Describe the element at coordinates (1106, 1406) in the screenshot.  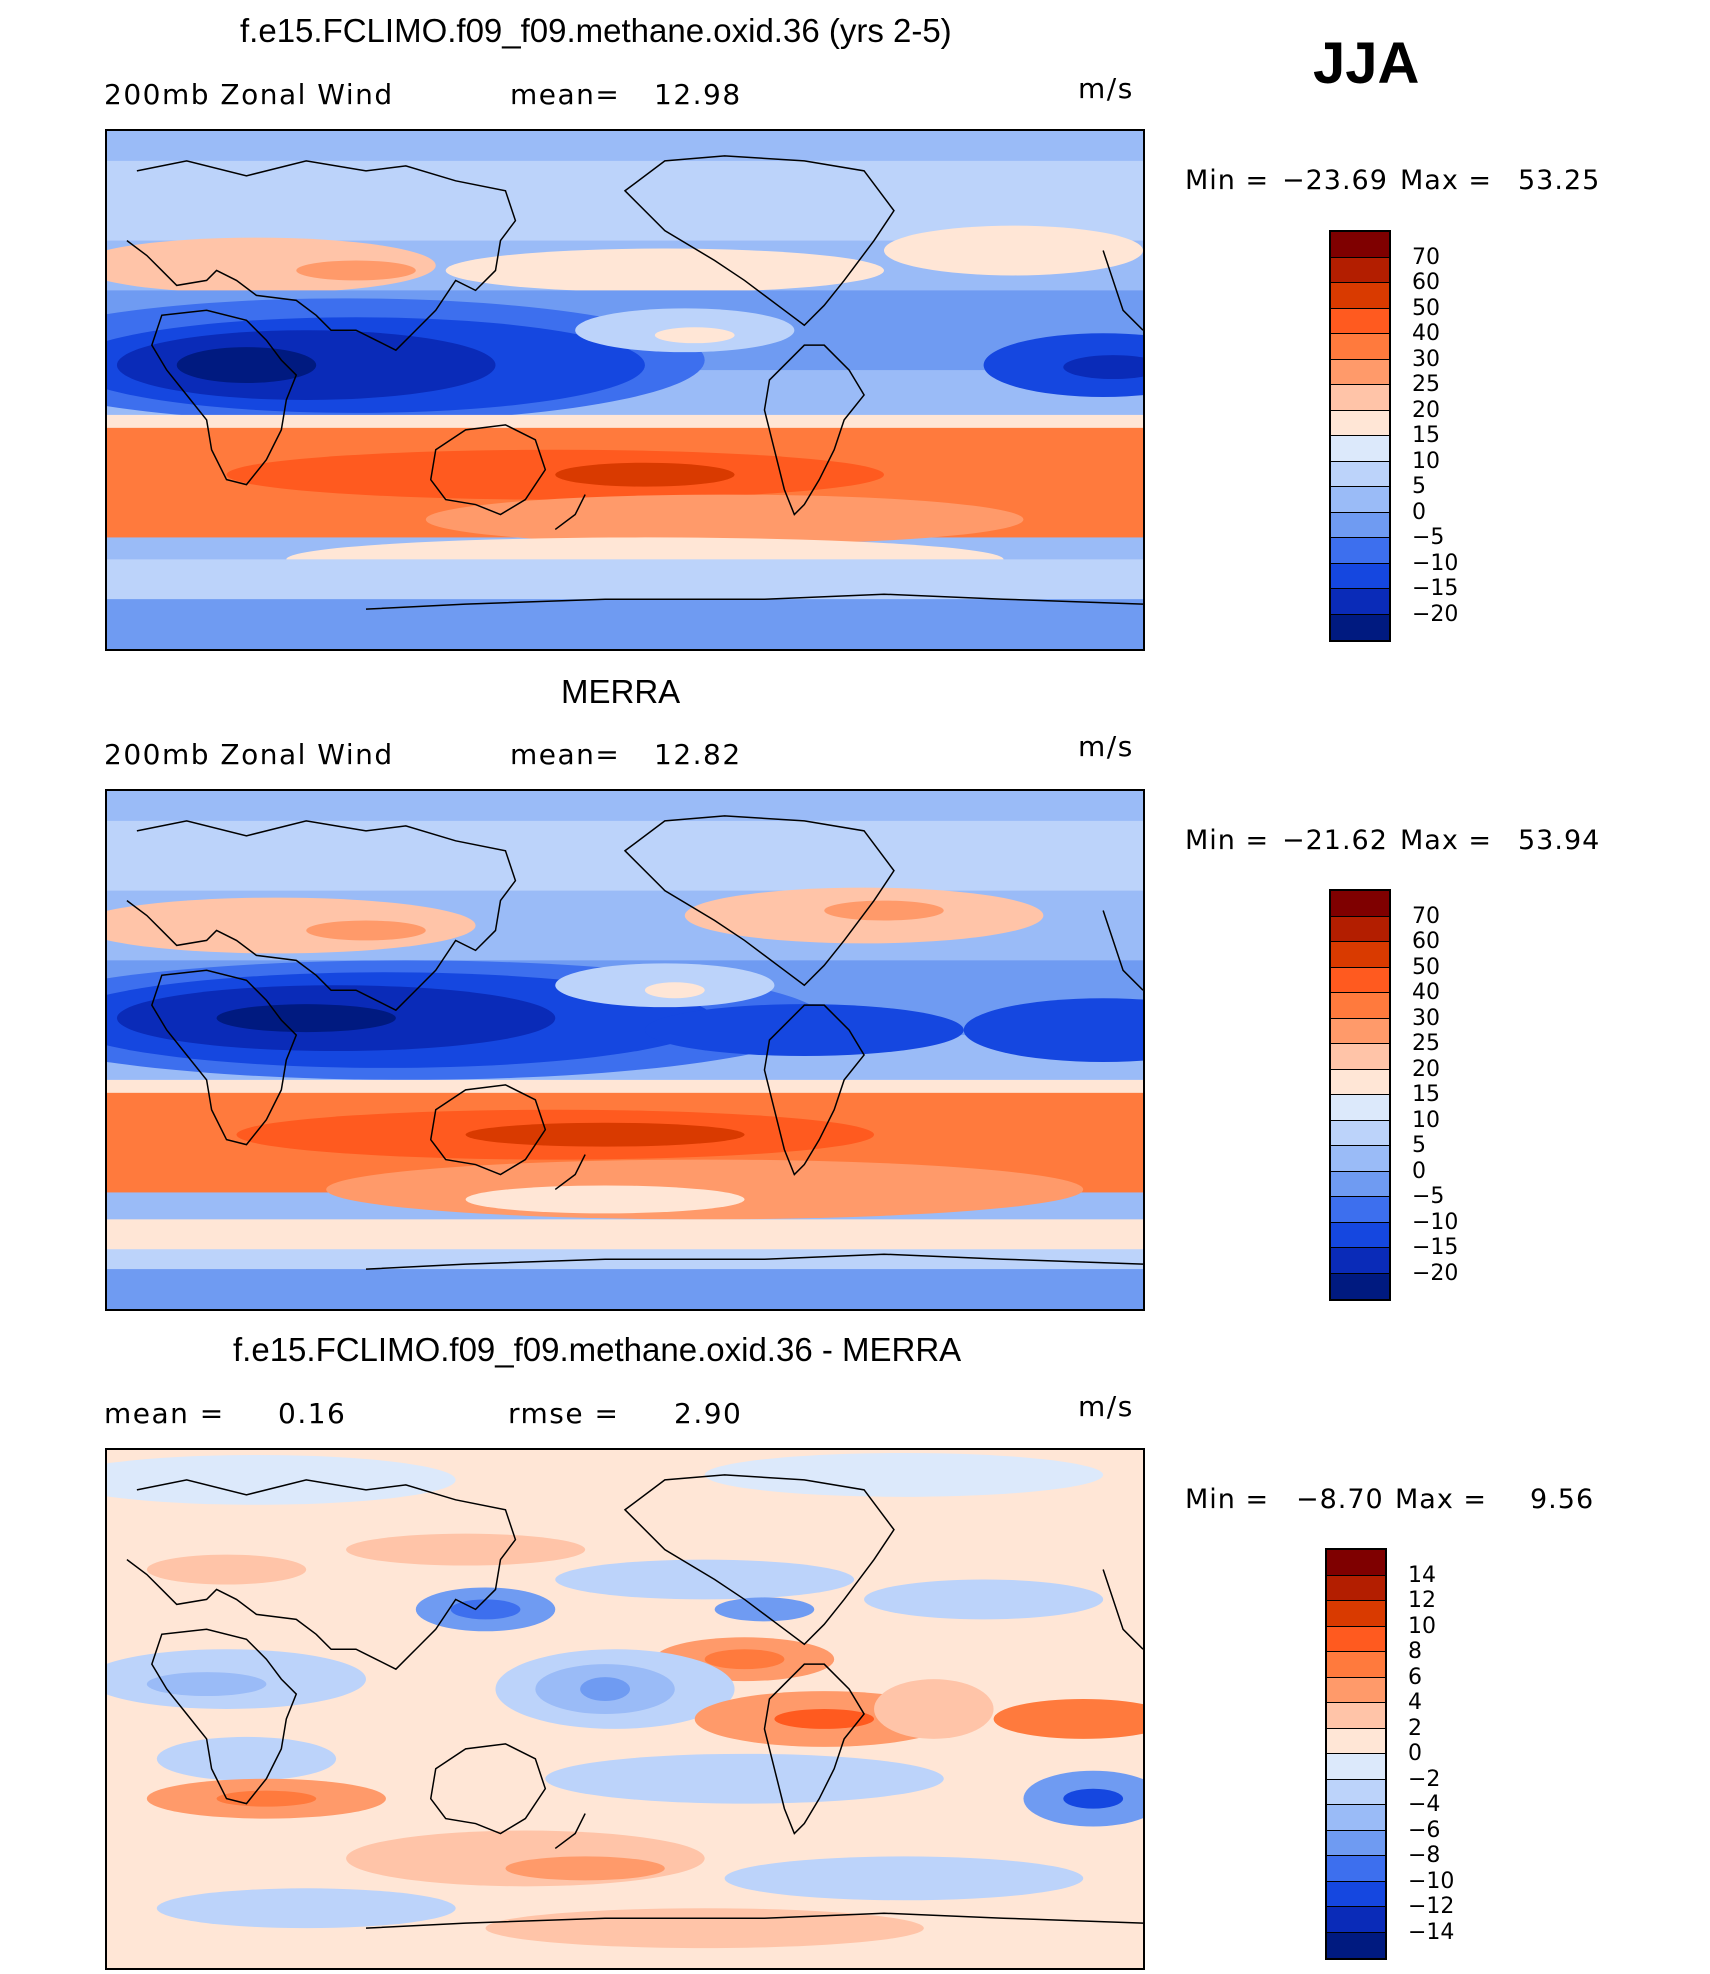
I see `panel3-units: m/s` at that location.